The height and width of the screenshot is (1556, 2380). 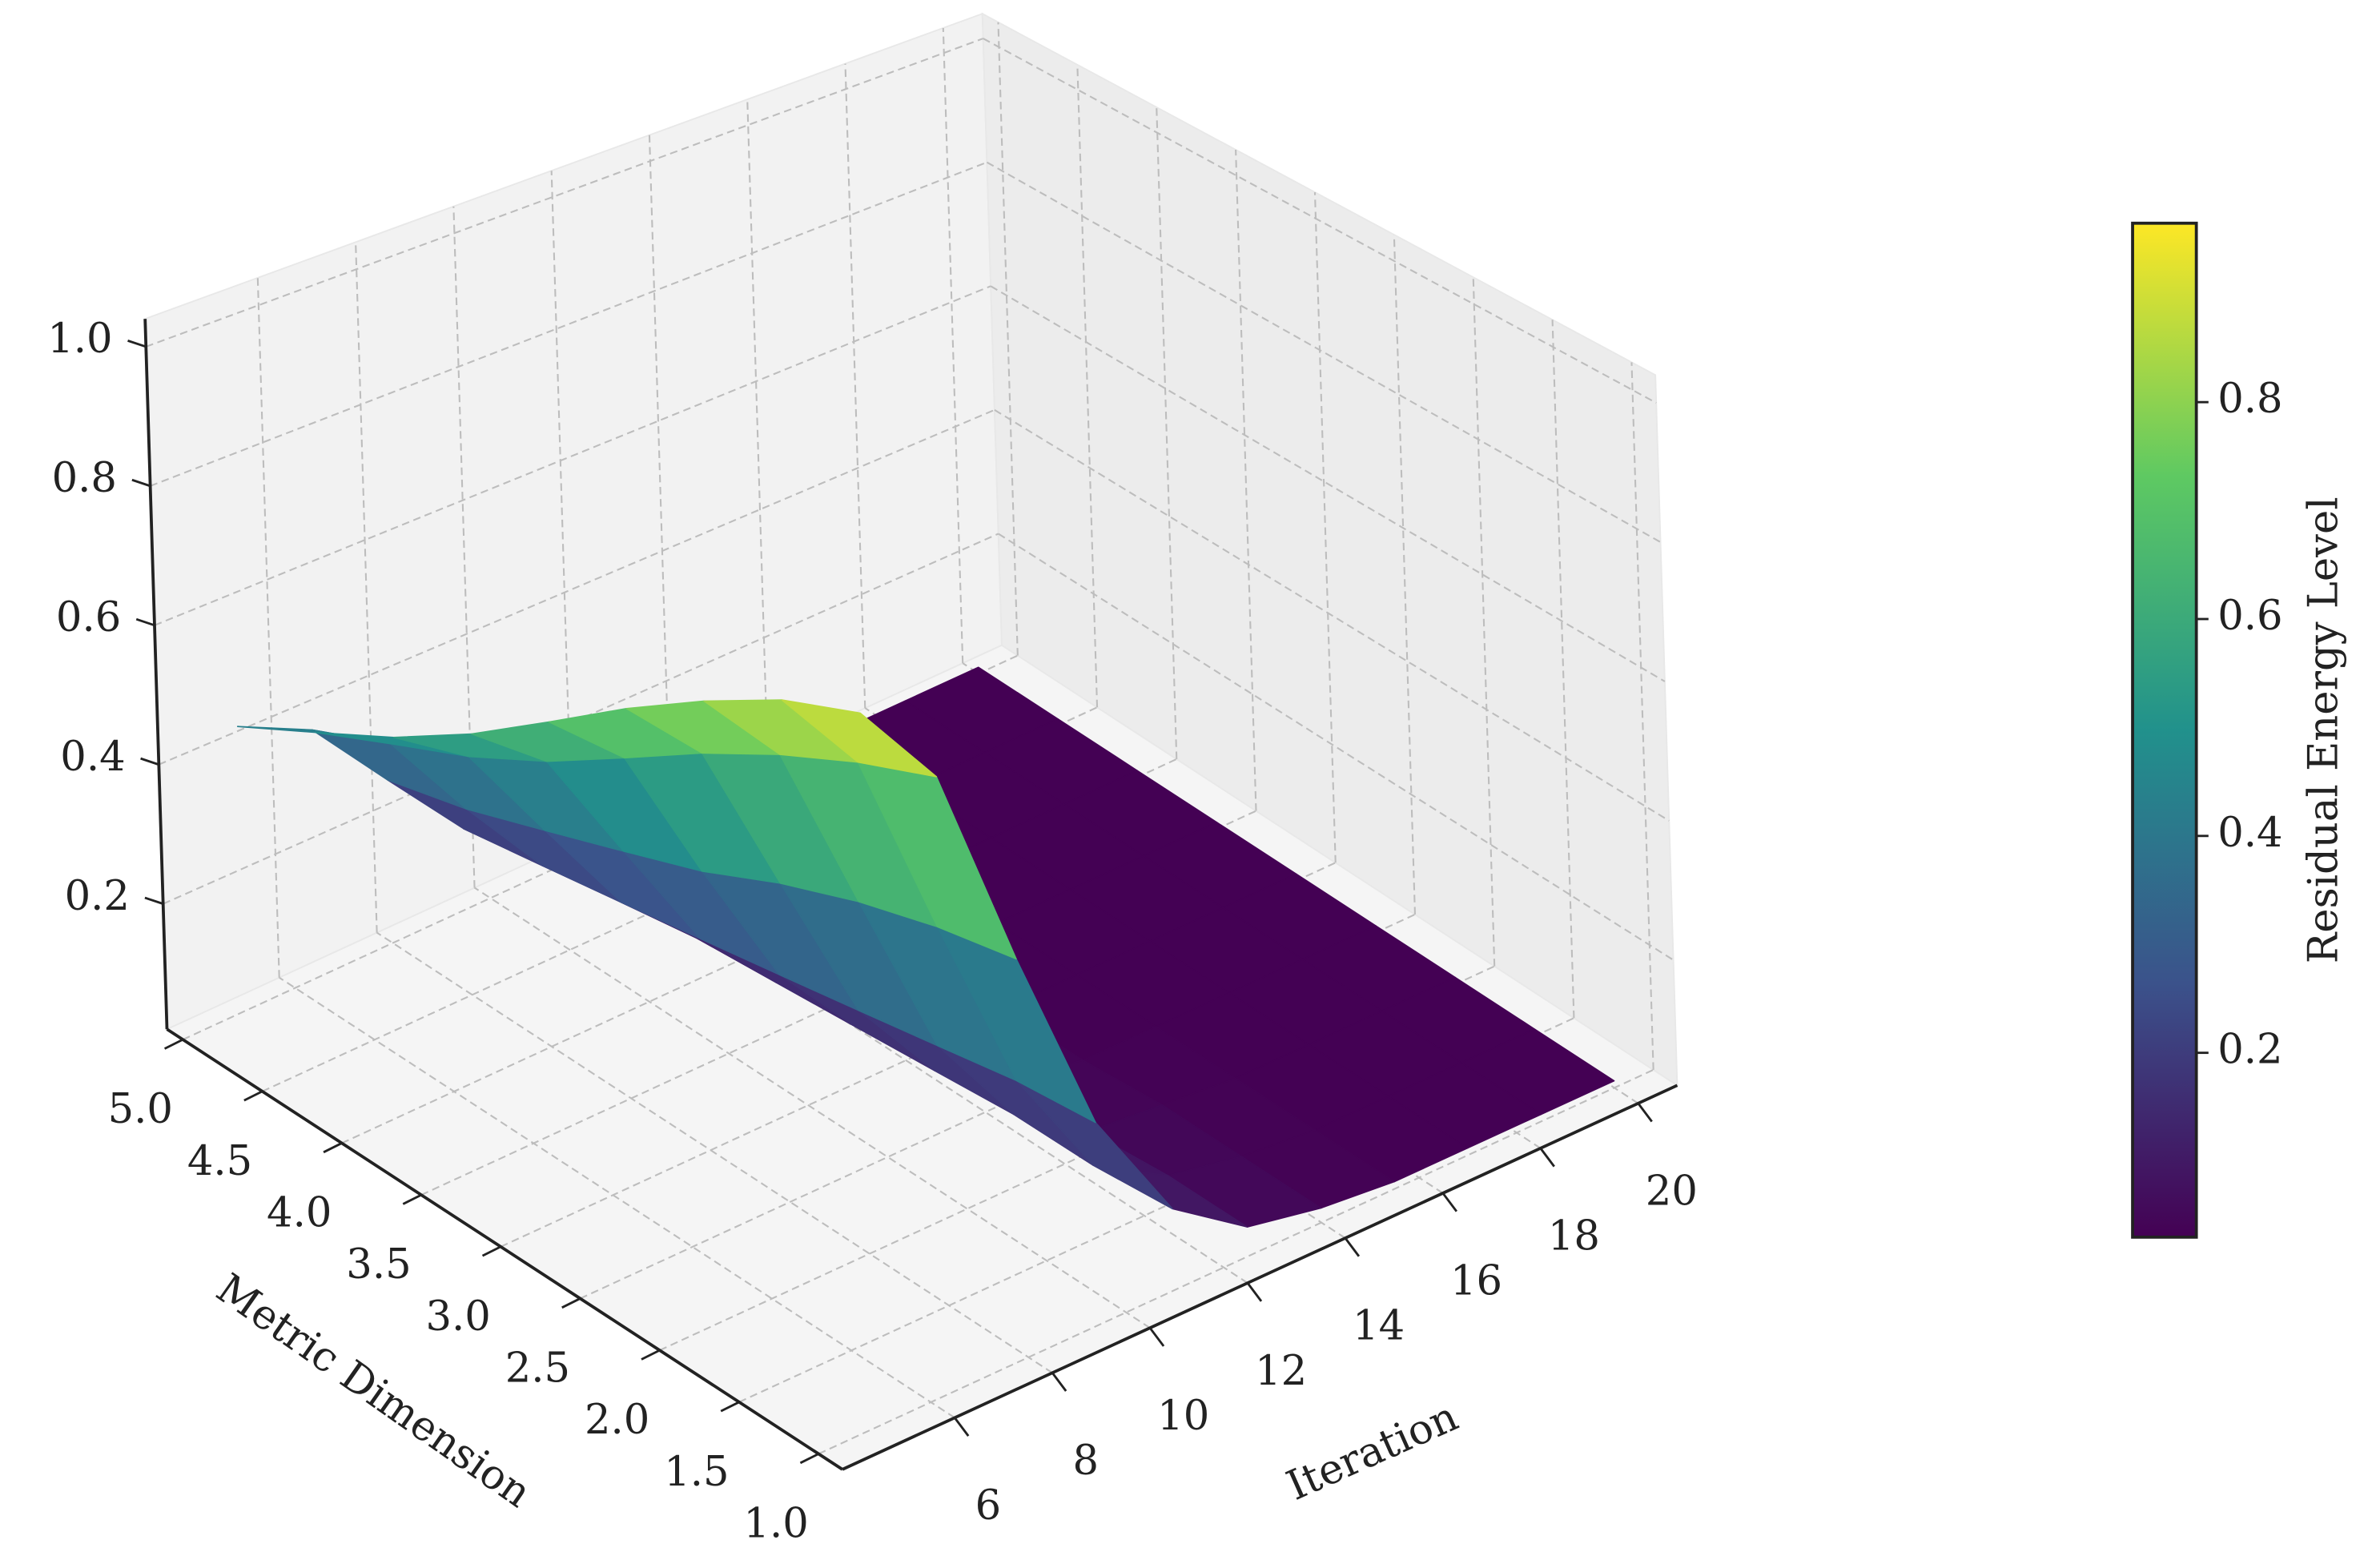 What do you see at coordinates (1476, 1281) in the screenshot?
I see `x-tick-label: 16` at bounding box center [1476, 1281].